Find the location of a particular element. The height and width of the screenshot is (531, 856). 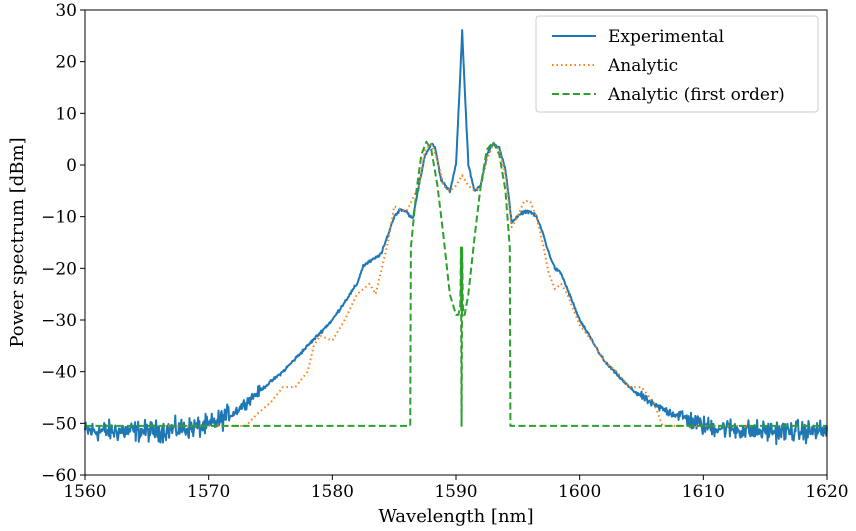

legend-box is located at coordinates (677, 64).